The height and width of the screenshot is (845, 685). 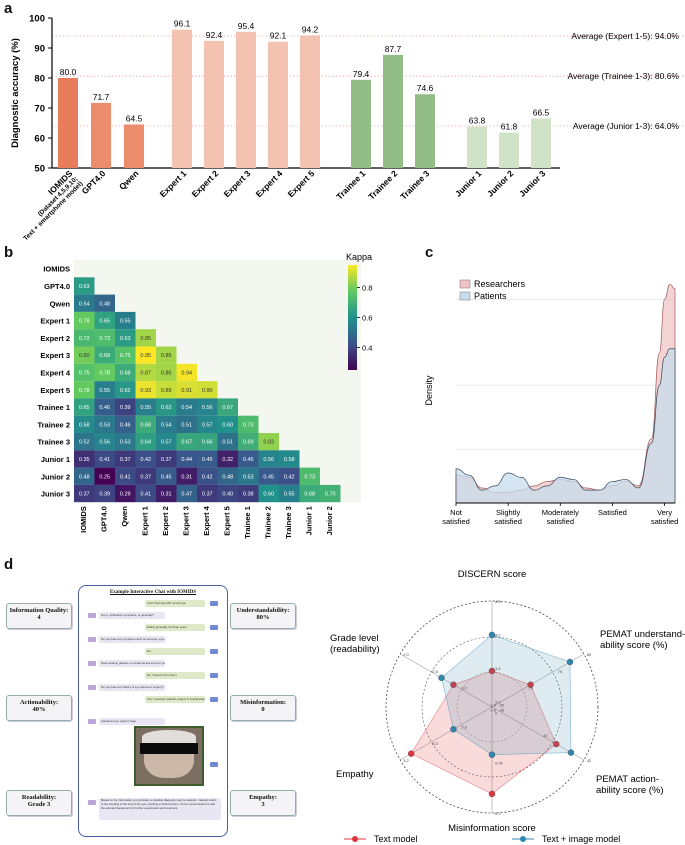 What do you see at coordinates (55, 459) in the screenshot?
I see `heatmap-row-label: Junior 1` at bounding box center [55, 459].